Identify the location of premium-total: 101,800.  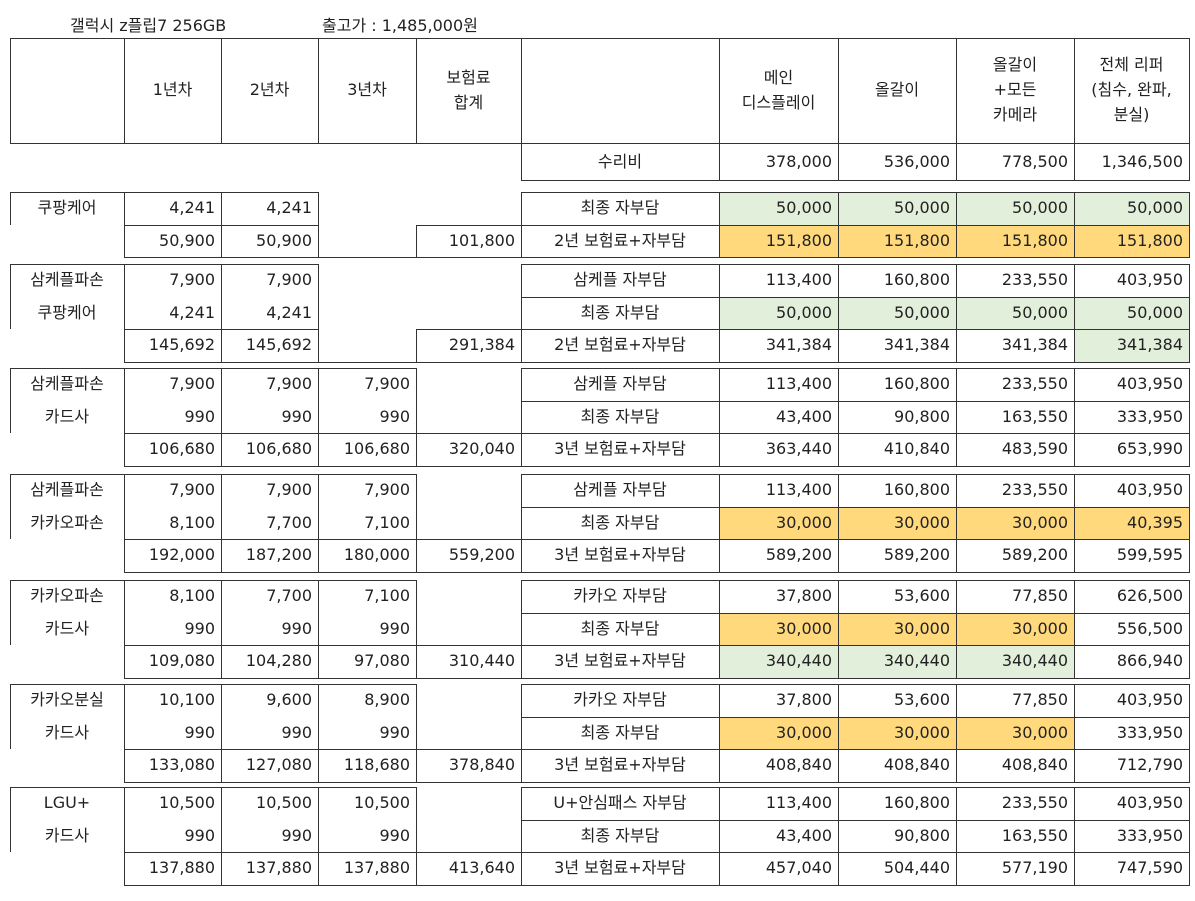
(481, 240).